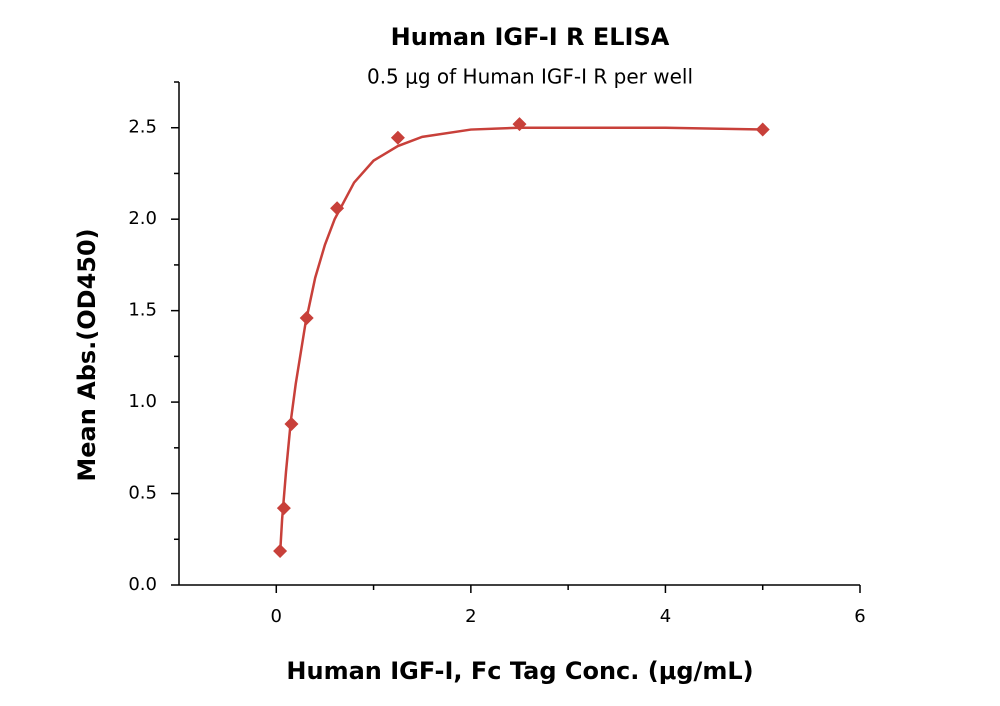 The image size is (1000, 706). Describe the element at coordinates (470, 616) in the screenshot. I see `x-tick-label: 2` at that location.